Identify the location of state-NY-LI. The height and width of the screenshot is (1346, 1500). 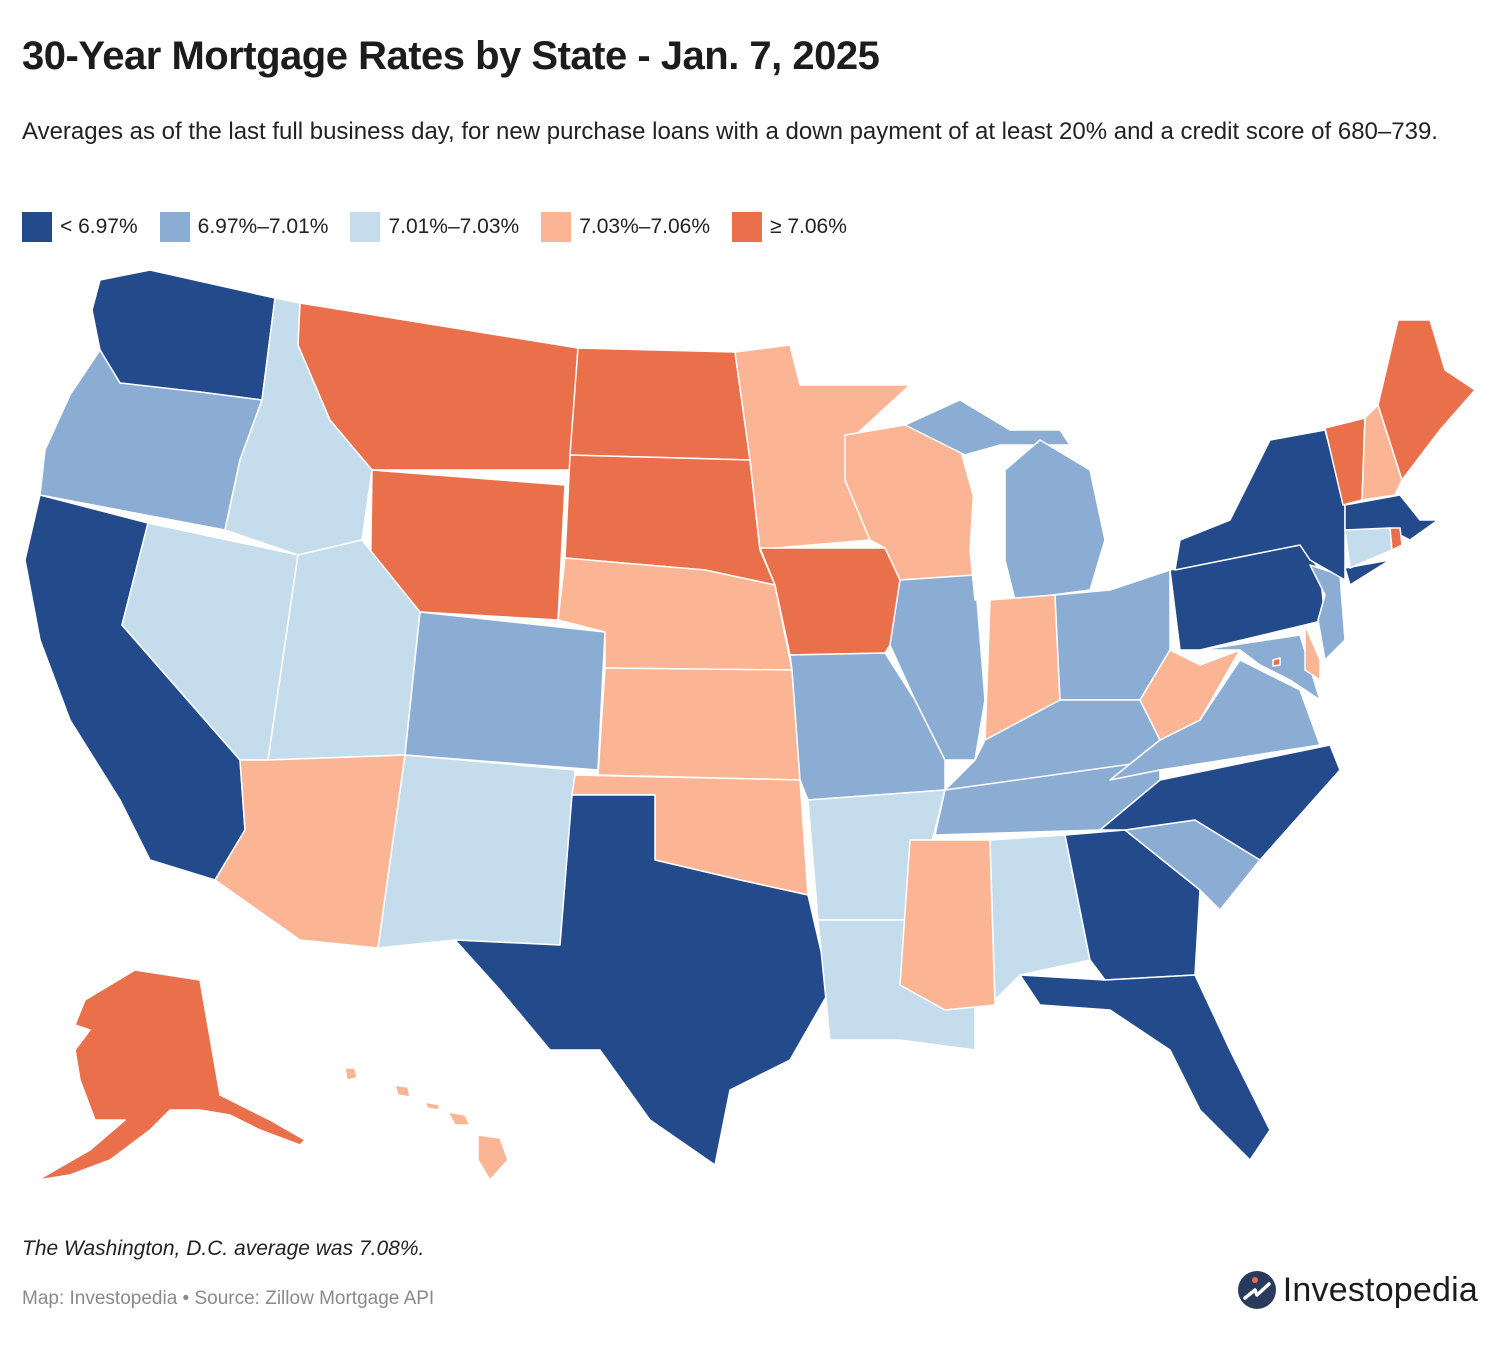
(1367, 572).